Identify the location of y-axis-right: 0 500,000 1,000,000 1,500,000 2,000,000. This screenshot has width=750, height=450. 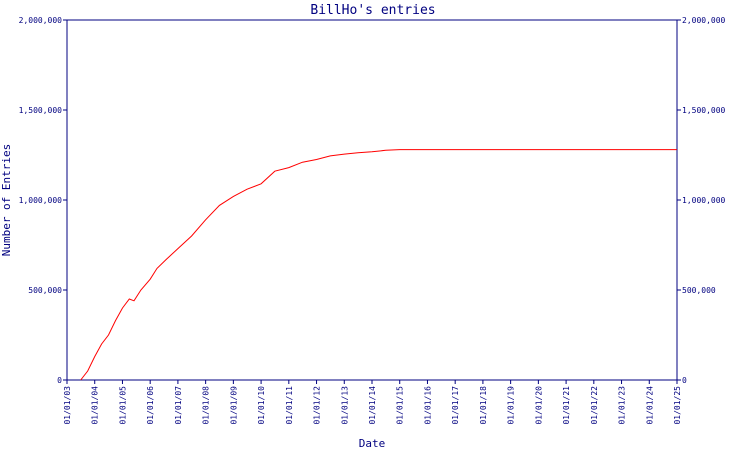
(701, 200).